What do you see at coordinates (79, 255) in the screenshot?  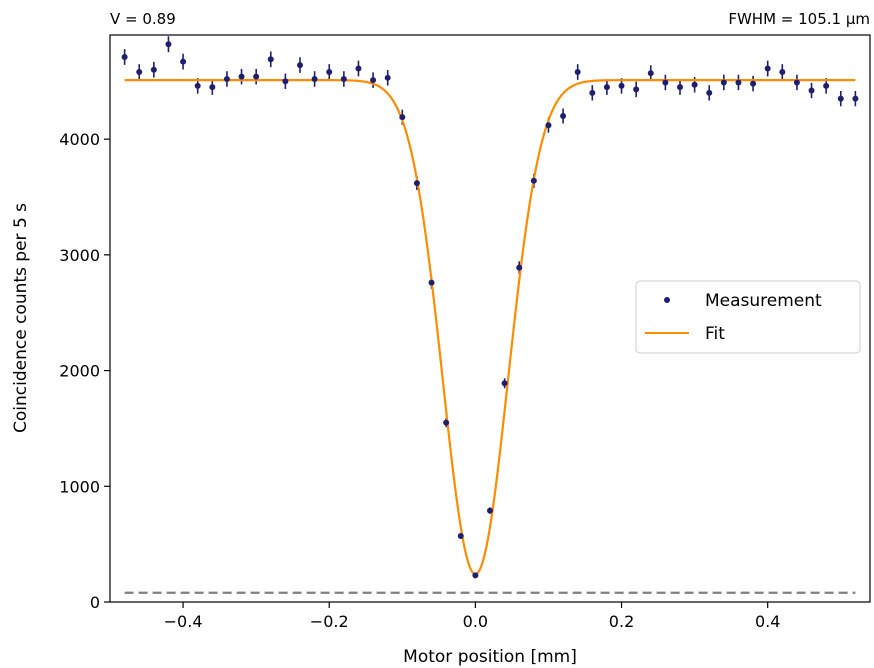 I see `y-tick-label: 3000` at bounding box center [79, 255].